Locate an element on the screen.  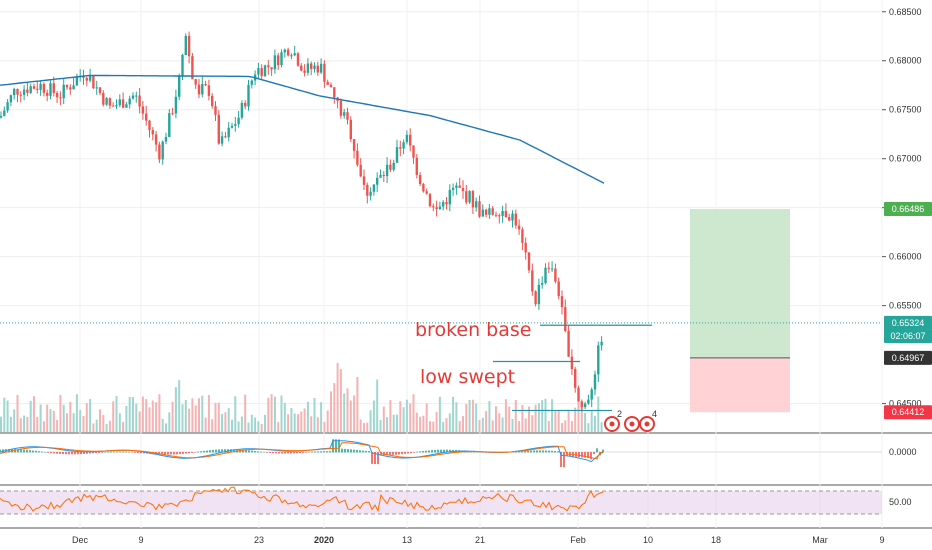
profit-zone is located at coordinates (740, 283).